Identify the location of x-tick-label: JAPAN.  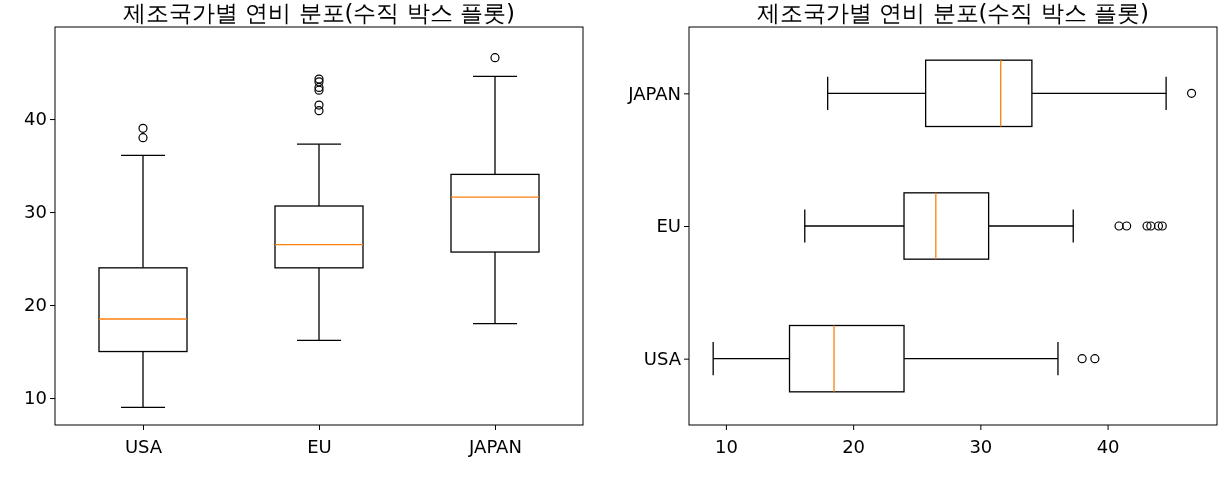
(495, 446).